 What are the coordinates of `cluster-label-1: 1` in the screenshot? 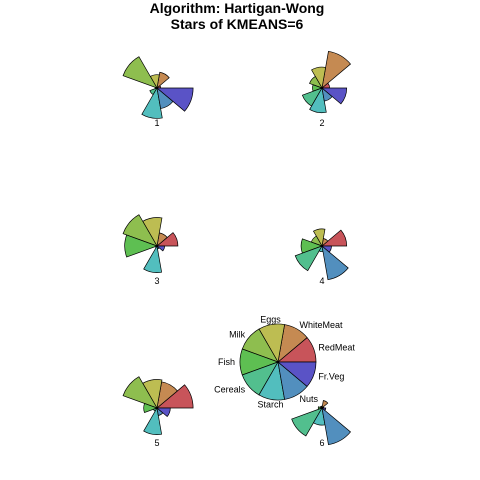 It's located at (156, 123).